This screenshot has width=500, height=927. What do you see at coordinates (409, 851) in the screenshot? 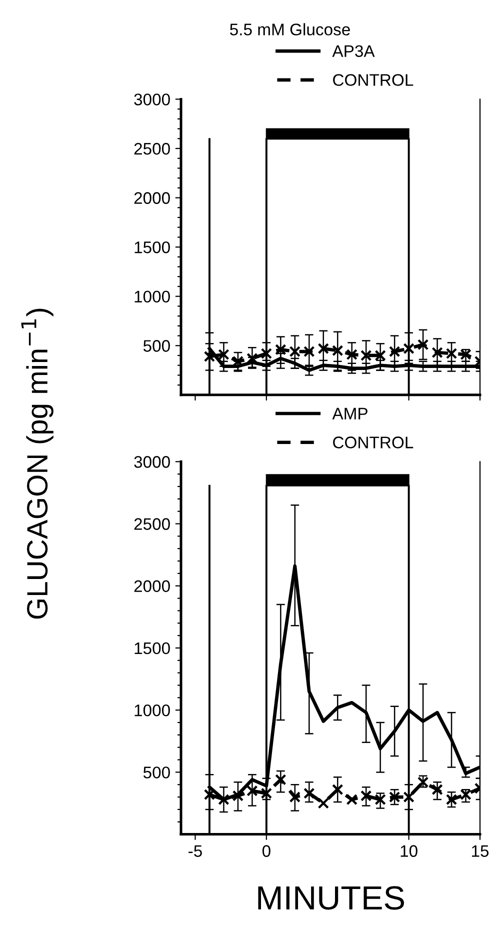
I see `x-tick-label: 10` at bounding box center [409, 851].